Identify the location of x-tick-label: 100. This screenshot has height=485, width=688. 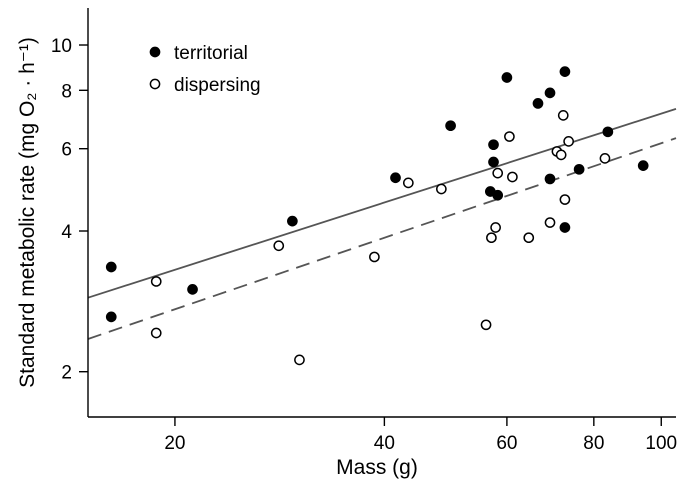
(661, 443).